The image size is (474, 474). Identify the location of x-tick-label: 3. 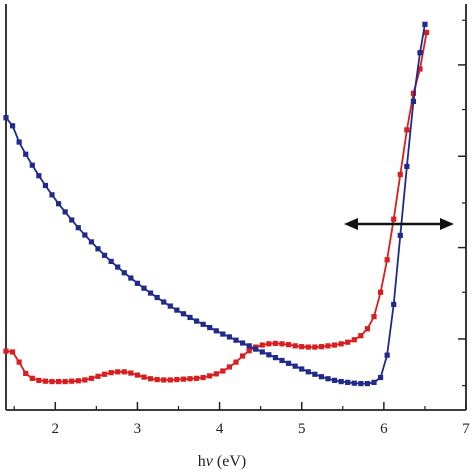
(138, 429).